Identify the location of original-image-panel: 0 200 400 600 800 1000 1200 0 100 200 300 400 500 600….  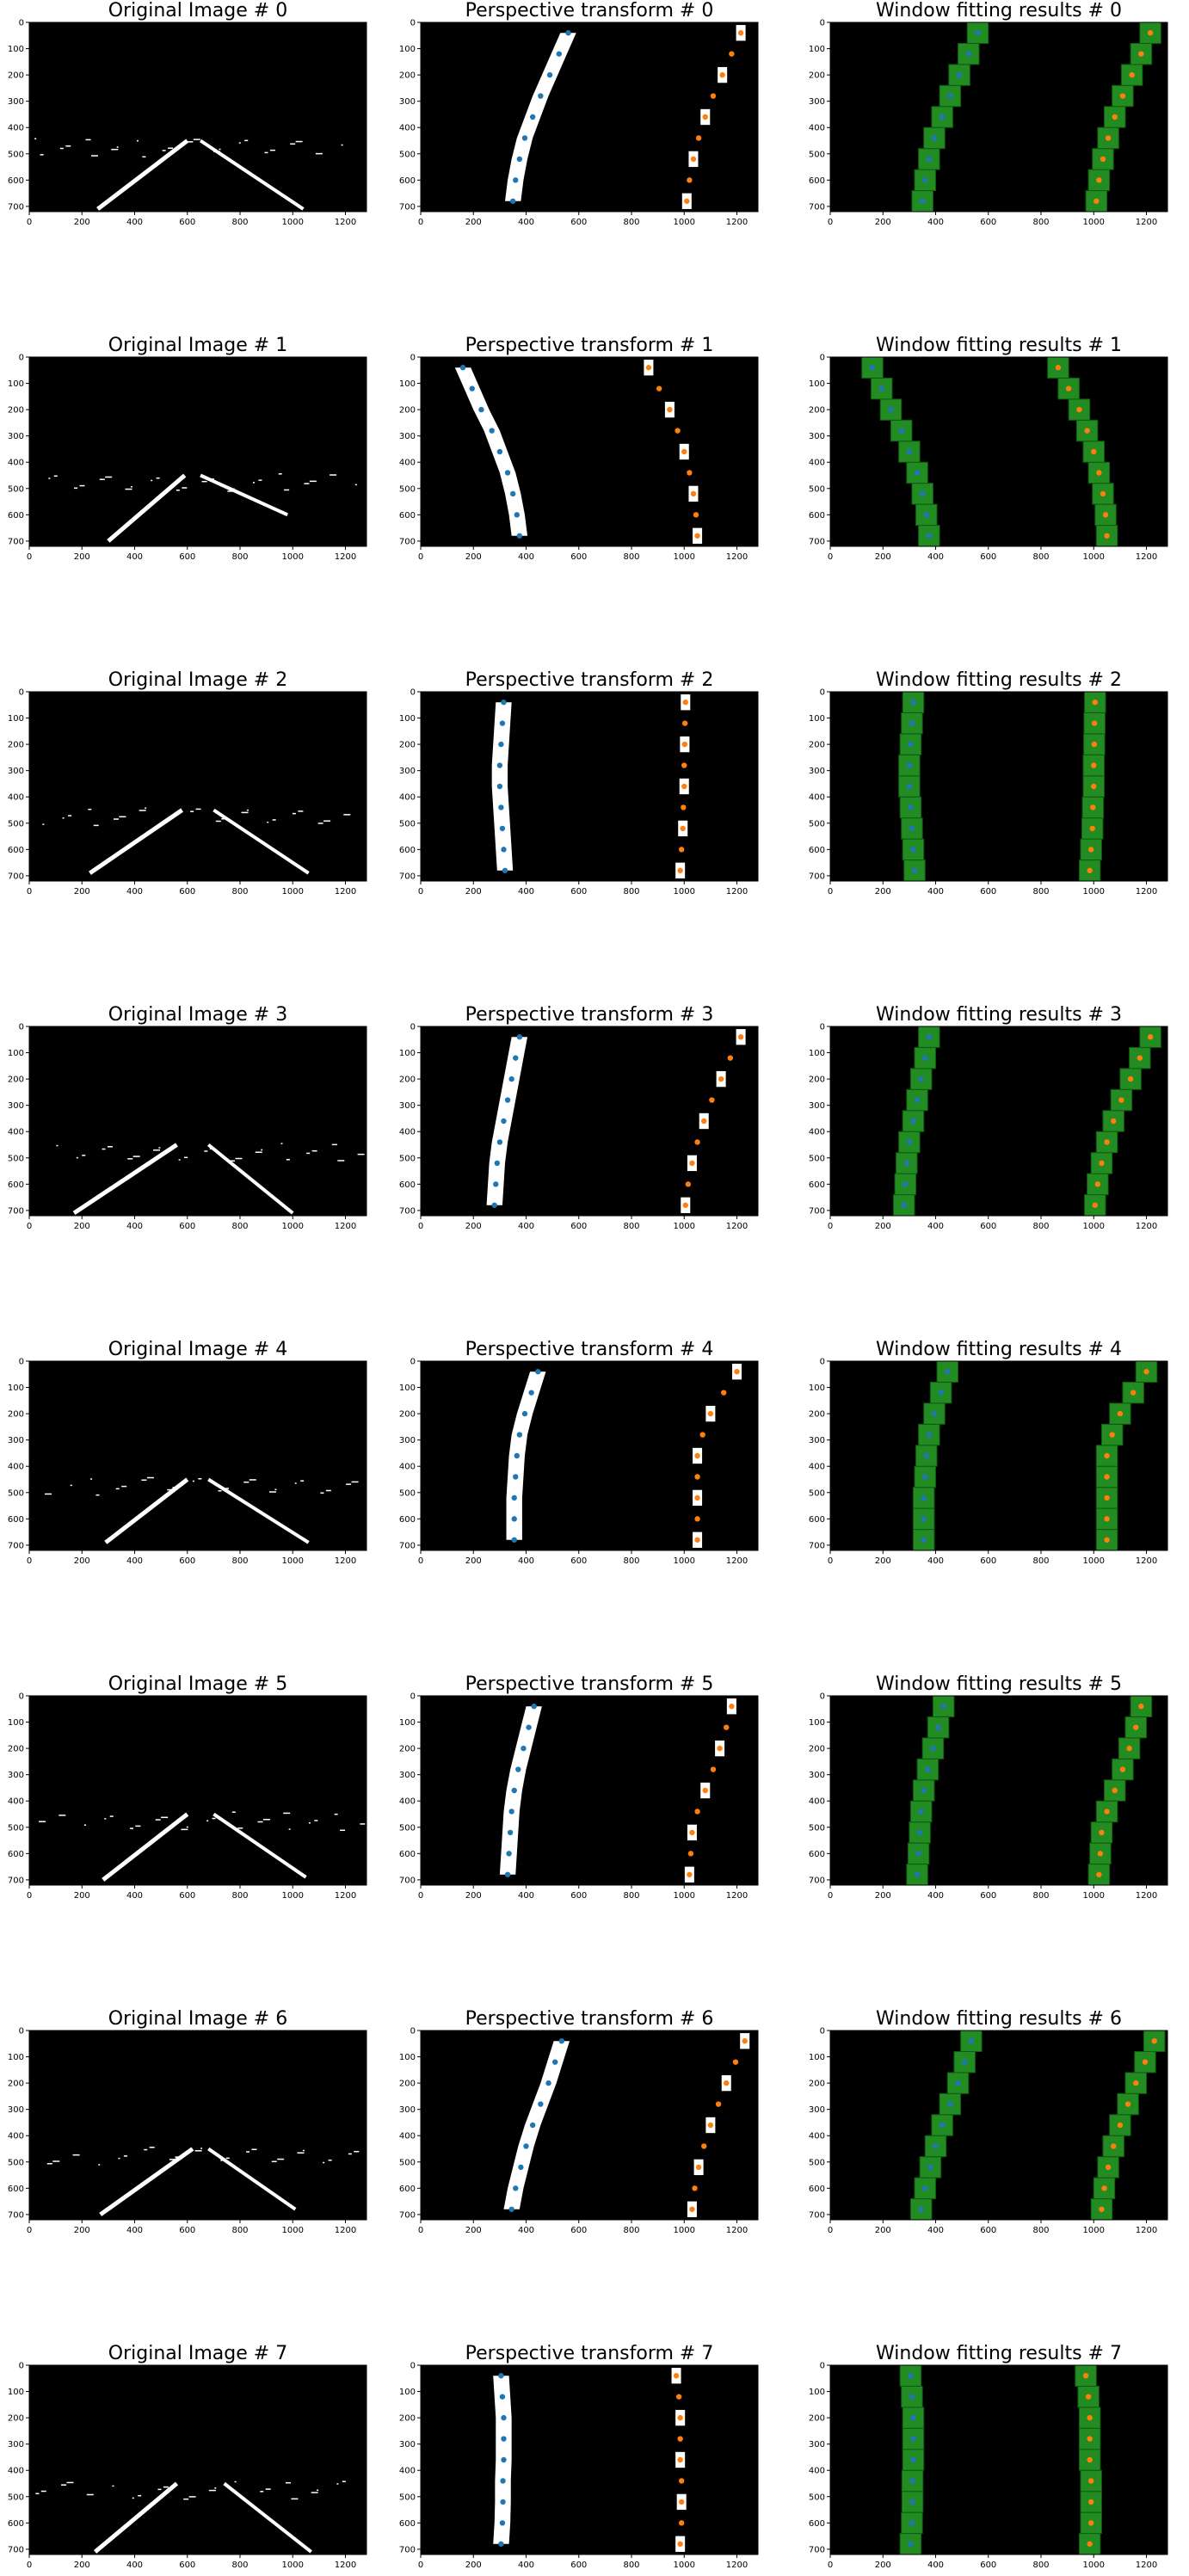
(188, 1787).